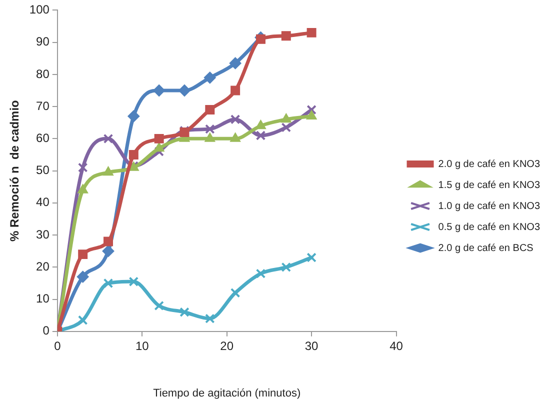 Image resolution: width=552 pixels, height=418 pixels. Describe the element at coordinates (43, 137) in the screenshot. I see `y-tick-label: 60` at that location.